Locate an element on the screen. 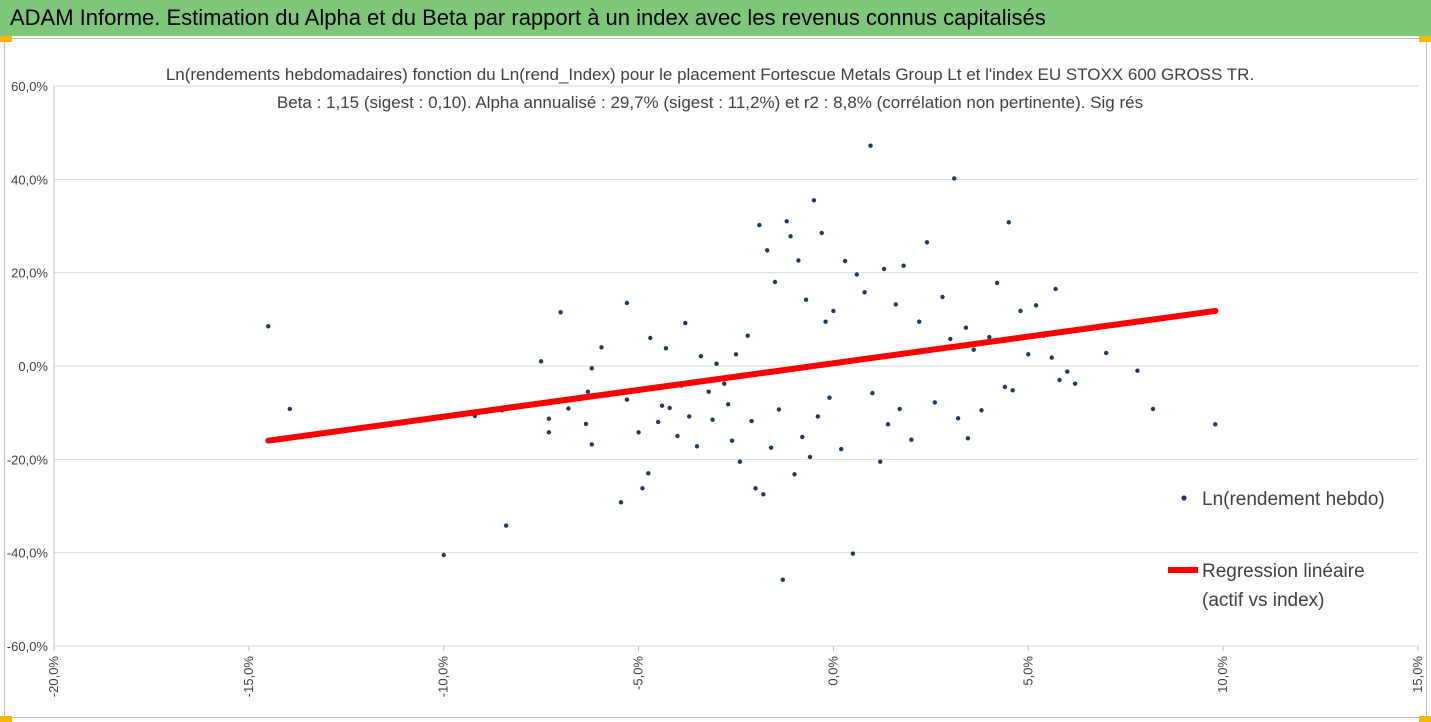 This screenshot has width=1431, height=722. x-tick-label: -5,0% is located at coordinates (638, 673).